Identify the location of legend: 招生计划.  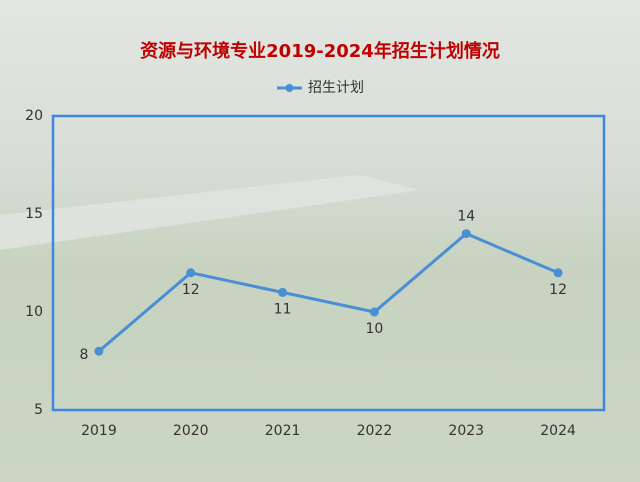
(320, 88).